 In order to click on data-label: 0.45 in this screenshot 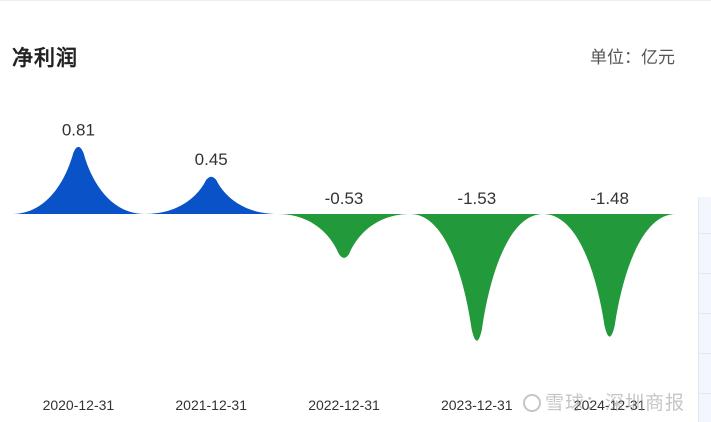, I will do `click(211, 159)`.